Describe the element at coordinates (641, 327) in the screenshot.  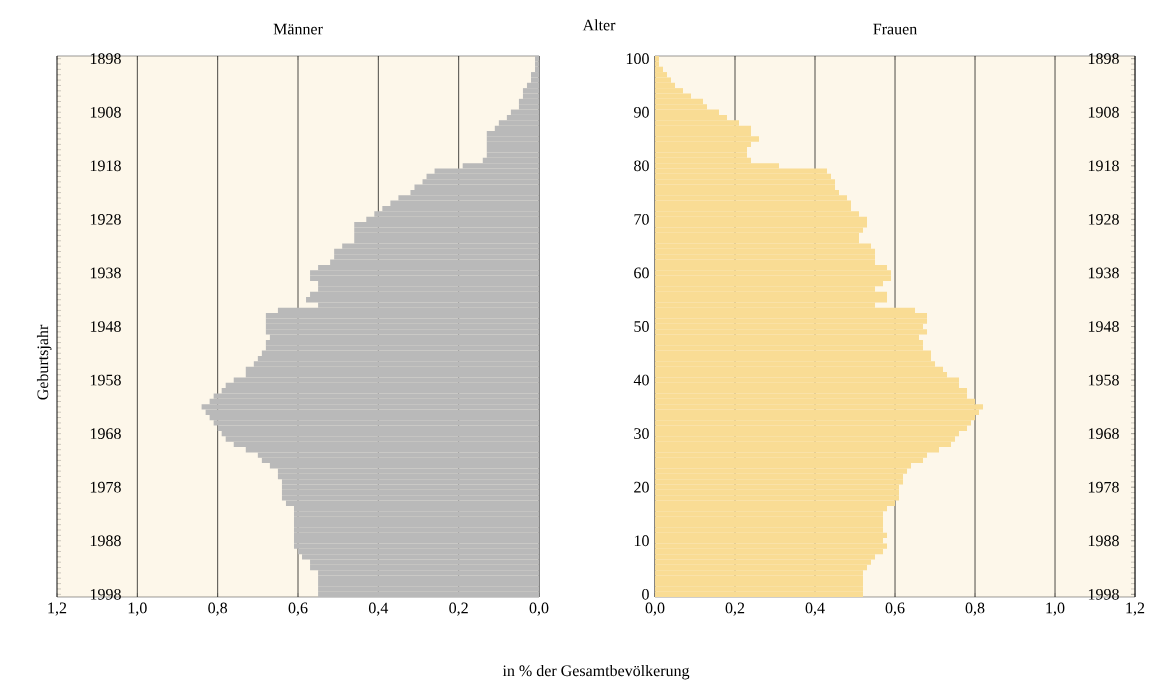
I see `y-tick-label: 50` at that location.